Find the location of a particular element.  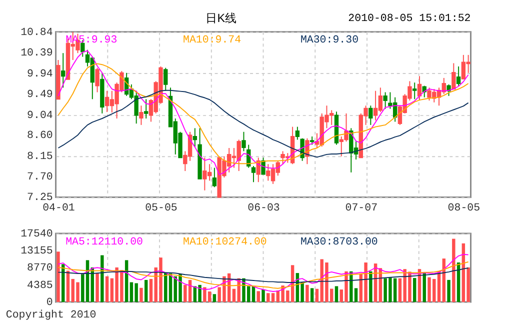

text: 2010-08-05 15:01:52 is located at coordinates (409, 19).